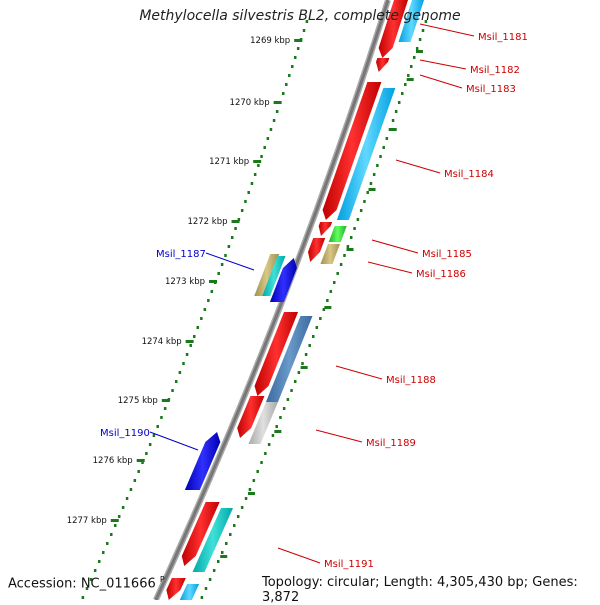 This screenshot has width=600, height=605. Describe the element at coordinates (162, 579) in the screenshot. I see `accession-suffix: P` at that location.